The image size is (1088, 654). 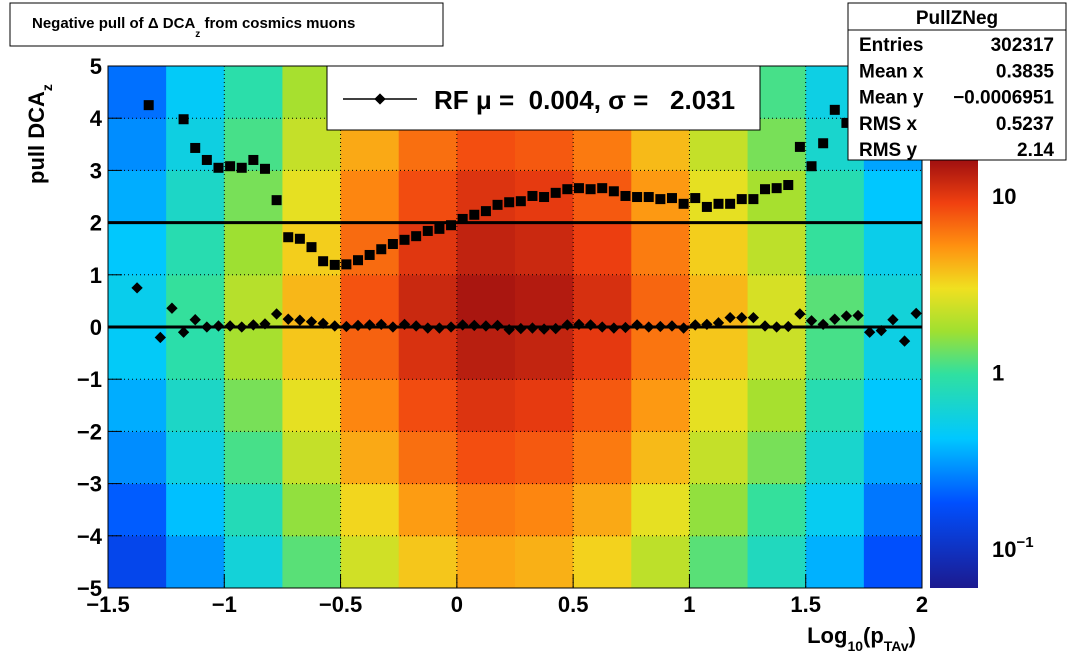 I want to click on x-tick-label: 1.5, so click(x=805, y=604).